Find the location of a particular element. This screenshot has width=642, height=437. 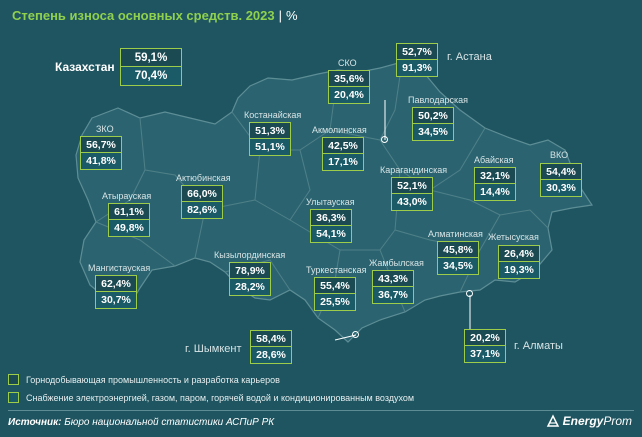

almaty-values: 20,2% 37,1% is located at coordinates (485, 346).